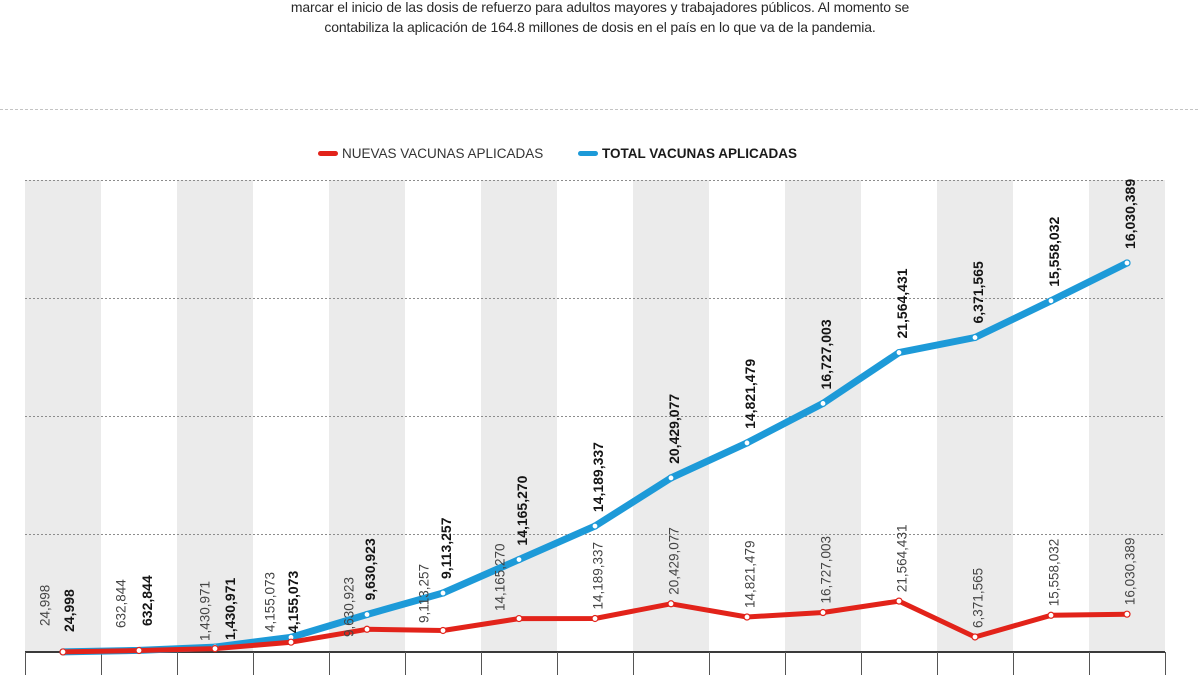  Describe the element at coordinates (230, 609) in the screenshot. I see `data-label-total: 1,430,971` at that location.